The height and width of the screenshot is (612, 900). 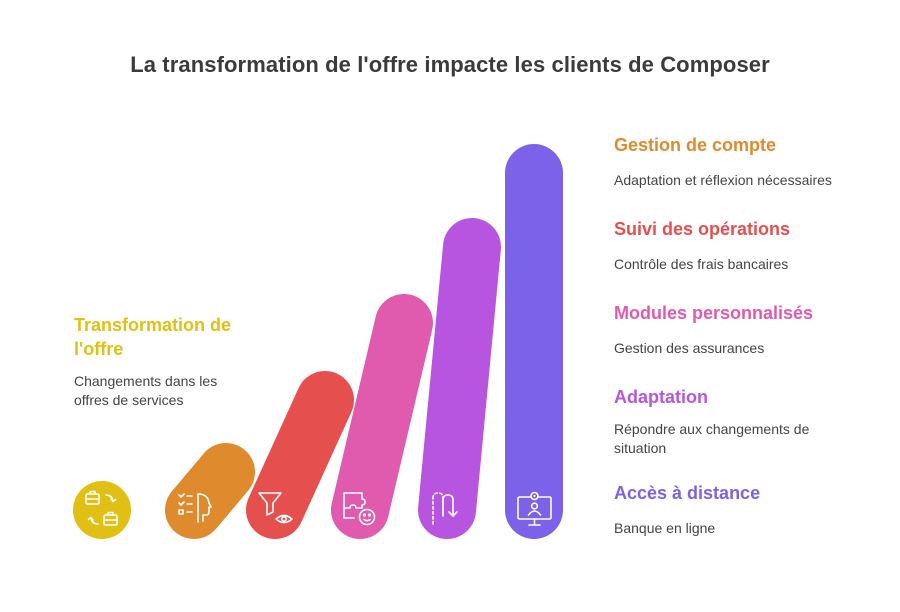 What do you see at coordinates (702, 229) in the screenshot?
I see `item-heading-suivi-des-operations: Suivi des opérations` at bounding box center [702, 229].